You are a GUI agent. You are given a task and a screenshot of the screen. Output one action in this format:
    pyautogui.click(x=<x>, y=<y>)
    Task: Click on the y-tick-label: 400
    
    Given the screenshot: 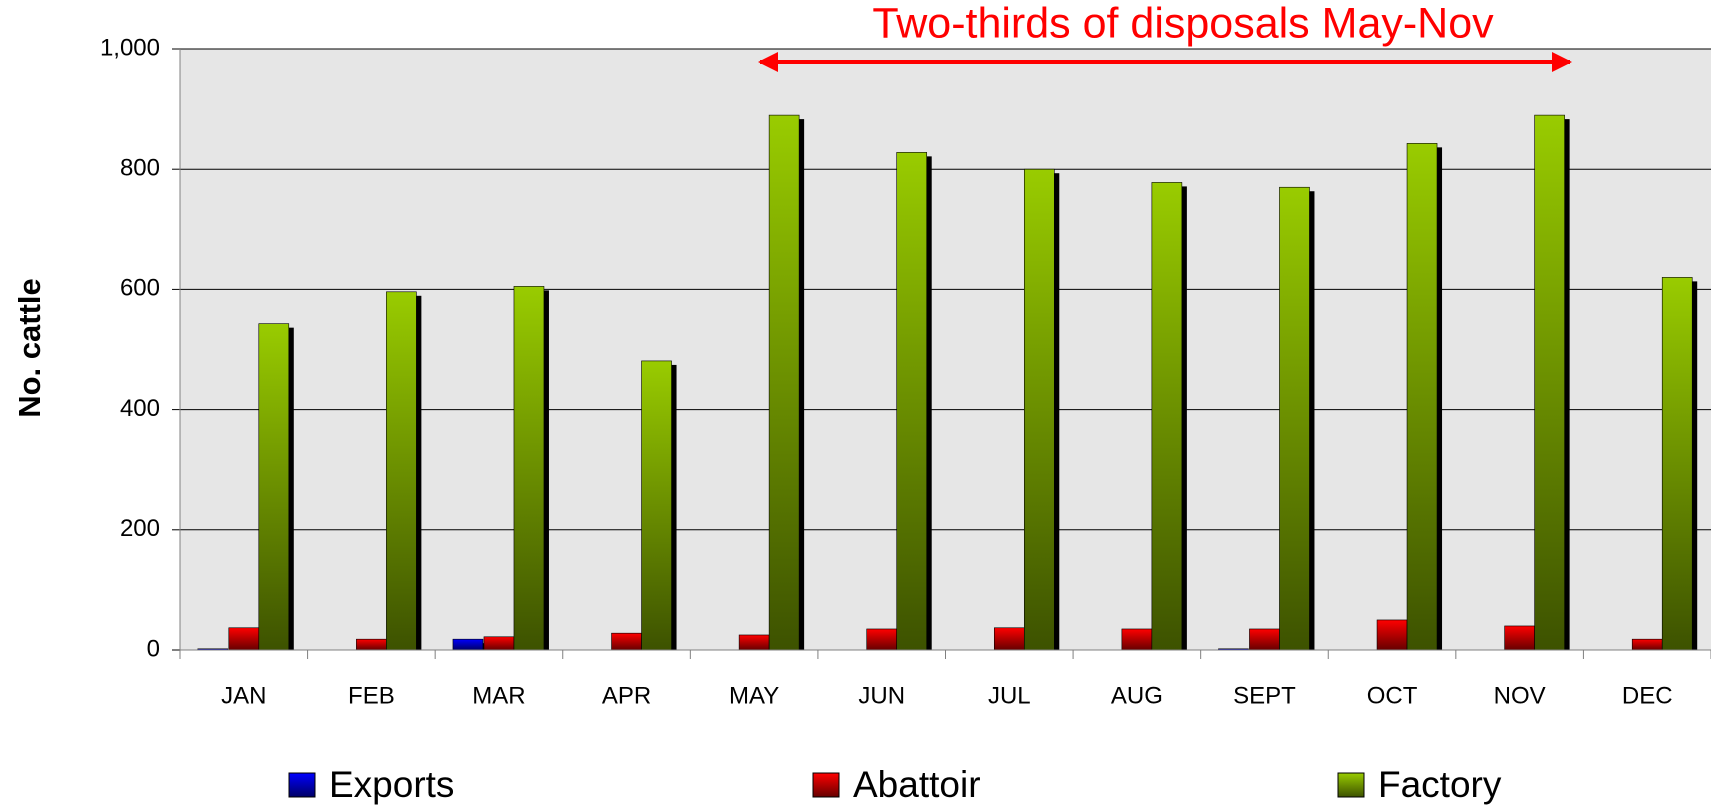 What is the action you would take?
    pyautogui.click(x=140, y=408)
    